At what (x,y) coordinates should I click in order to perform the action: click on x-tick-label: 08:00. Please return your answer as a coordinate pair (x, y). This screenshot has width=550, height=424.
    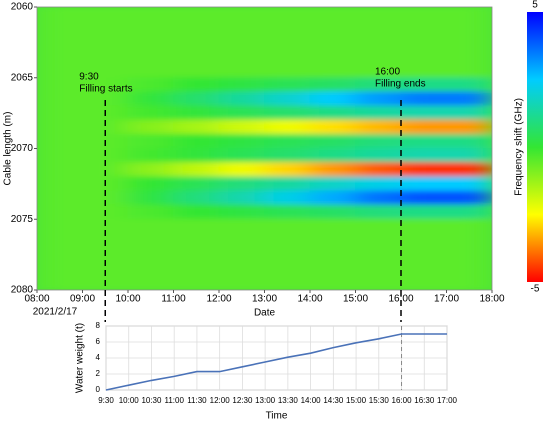
    Looking at the image, I should click on (36, 299).